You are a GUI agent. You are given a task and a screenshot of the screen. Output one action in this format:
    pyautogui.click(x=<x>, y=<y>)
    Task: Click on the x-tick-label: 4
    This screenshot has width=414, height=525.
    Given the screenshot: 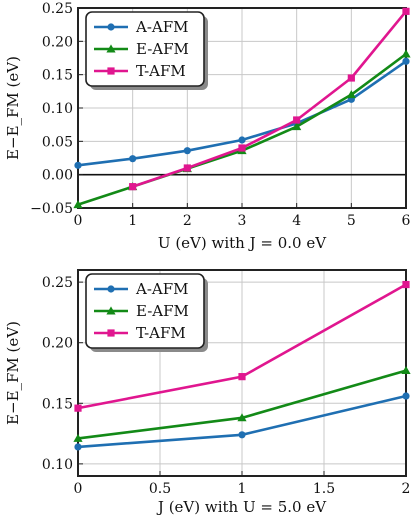 What is the action you would take?
    pyautogui.click(x=296, y=221)
    